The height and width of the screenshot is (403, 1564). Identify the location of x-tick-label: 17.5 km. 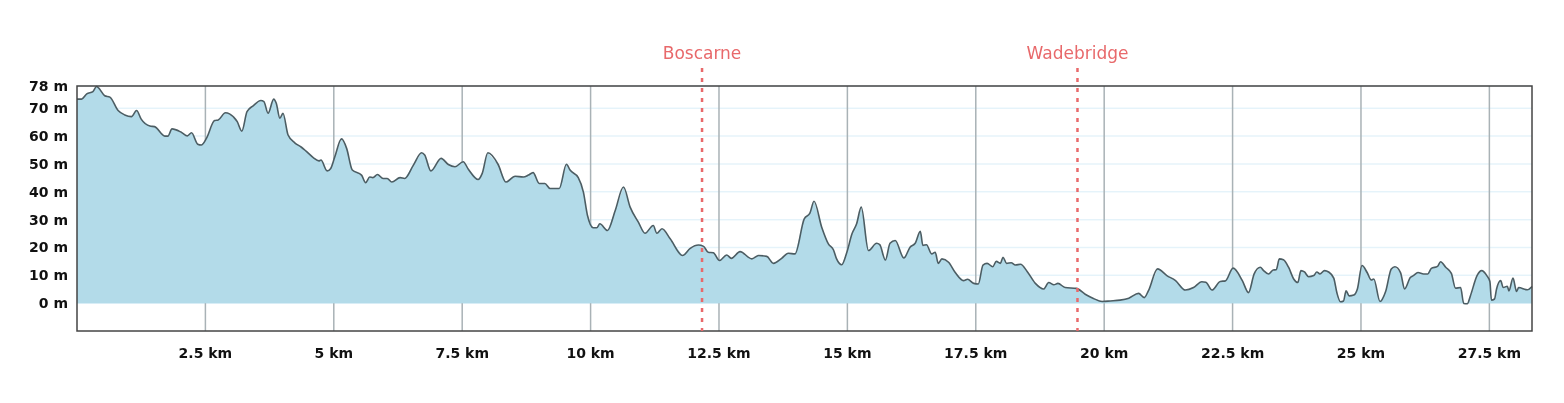
(976, 353).